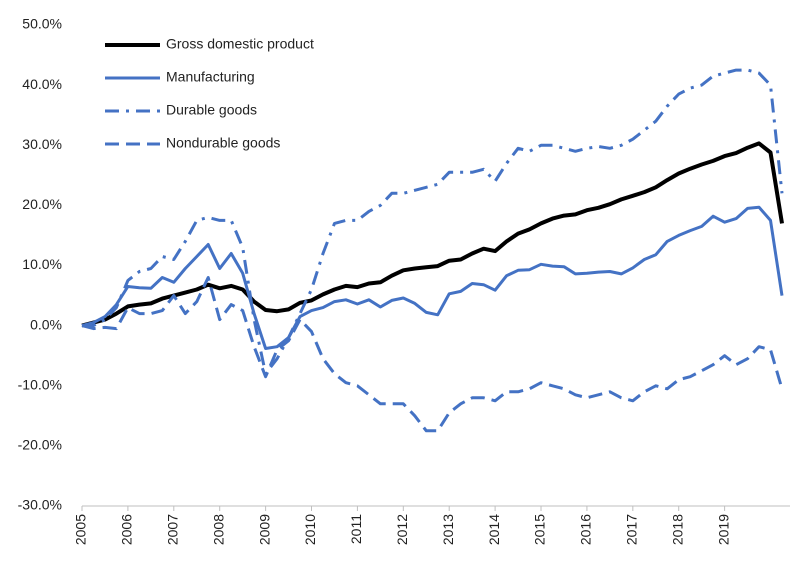 This screenshot has width=800, height=571. What do you see at coordinates (402, 529) in the screenshot?
I see `x-tick-label: 2012` at bounding box center [402, 529].